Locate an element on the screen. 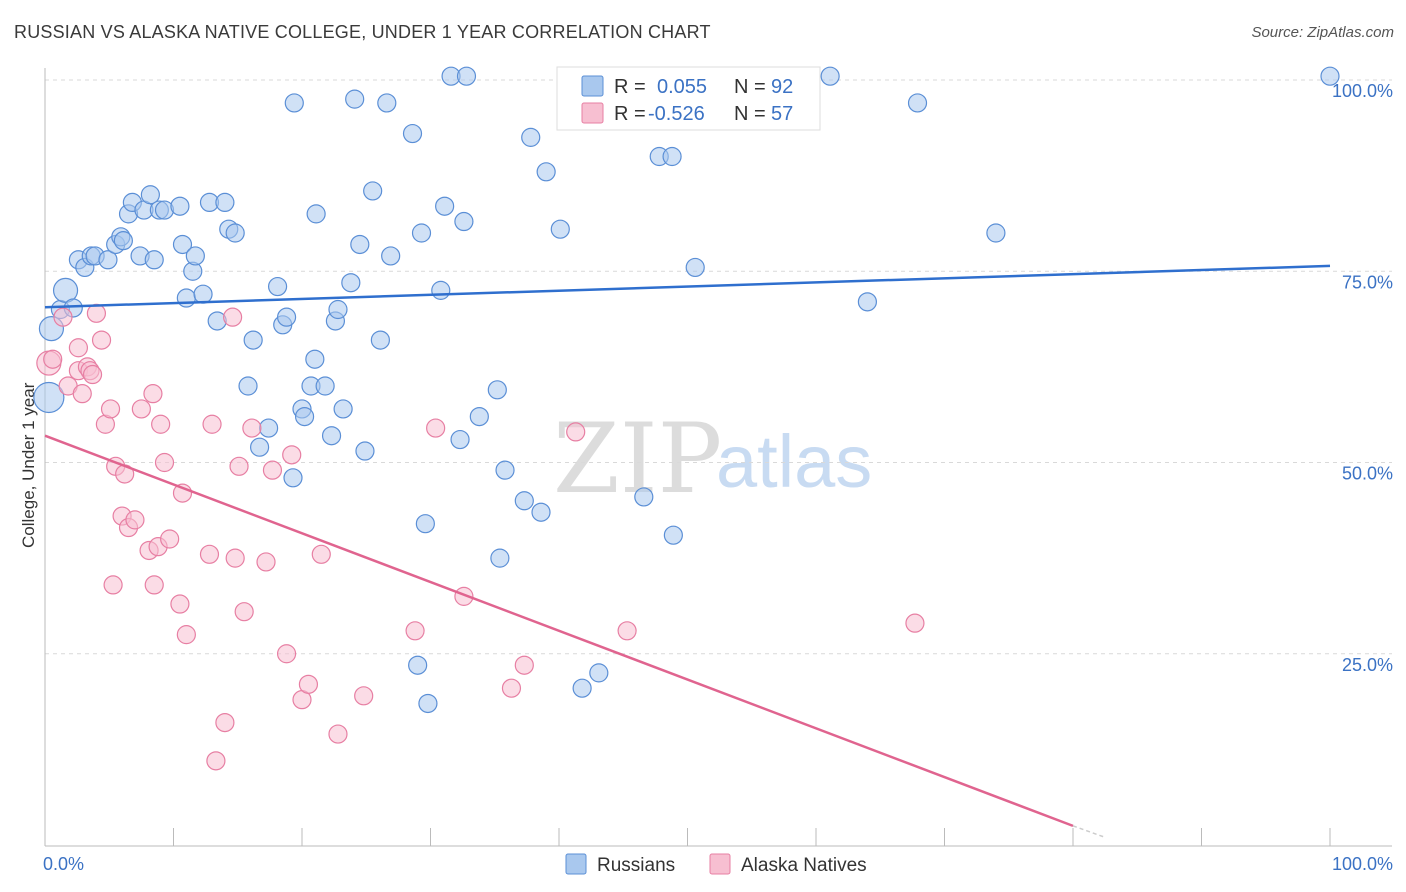 The image size is (1406, 892). watermark: ZIP atlas is located at coordinates (712, 459).